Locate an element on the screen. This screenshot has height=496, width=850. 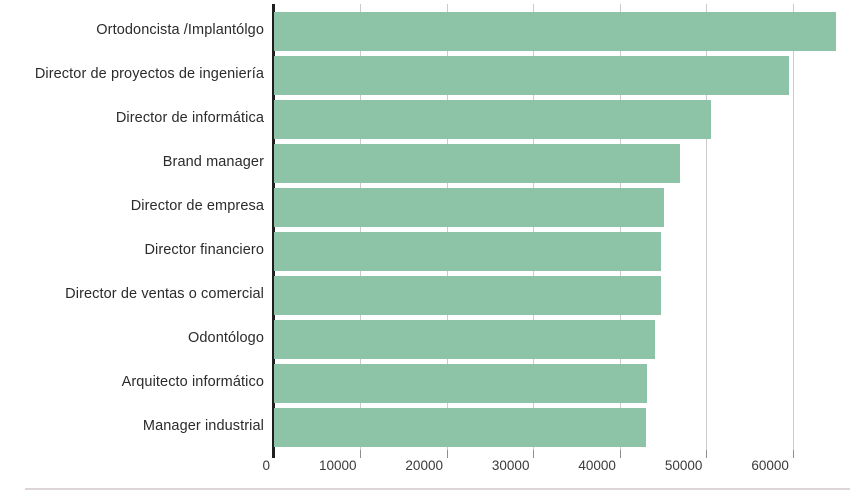
bar-row: Director de ventas o comercial is located at coordinates (425, 294).